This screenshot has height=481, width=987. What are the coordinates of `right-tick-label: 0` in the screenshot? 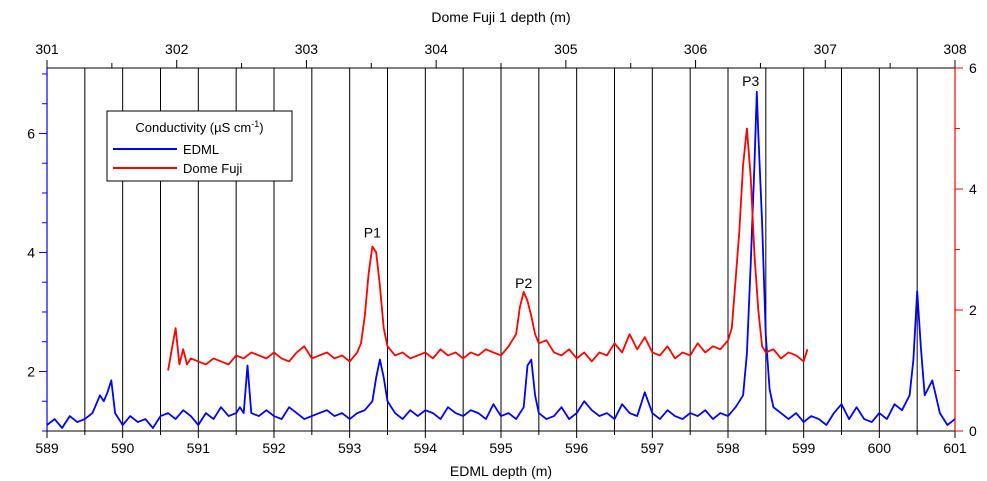 It's located at (973, 431).